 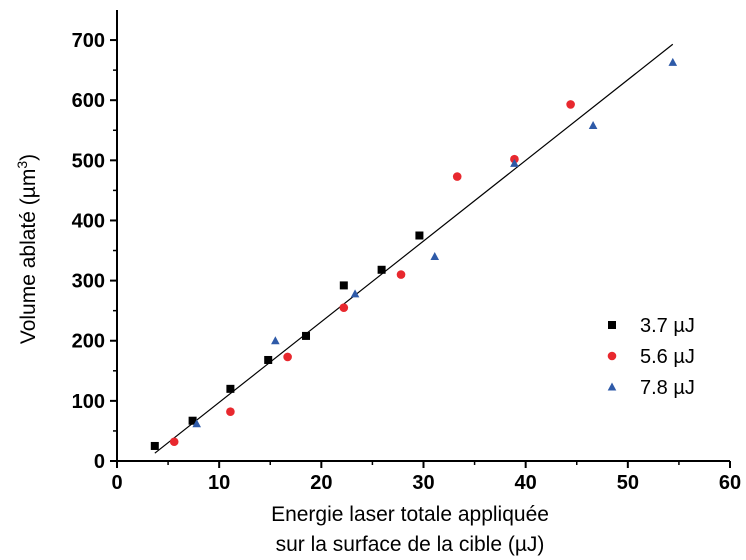 I want to click on legend-marker-triangle, so click(x=612, y=386).